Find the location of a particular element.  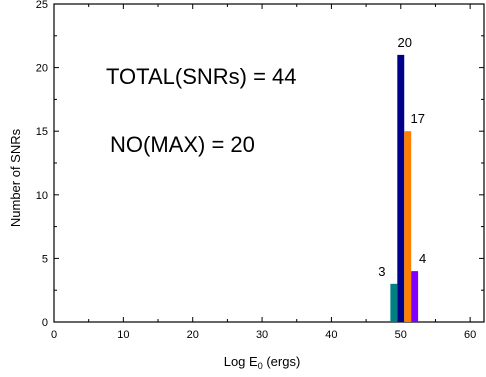

x-tick-label: 10 is located at coordinates (123, 335).